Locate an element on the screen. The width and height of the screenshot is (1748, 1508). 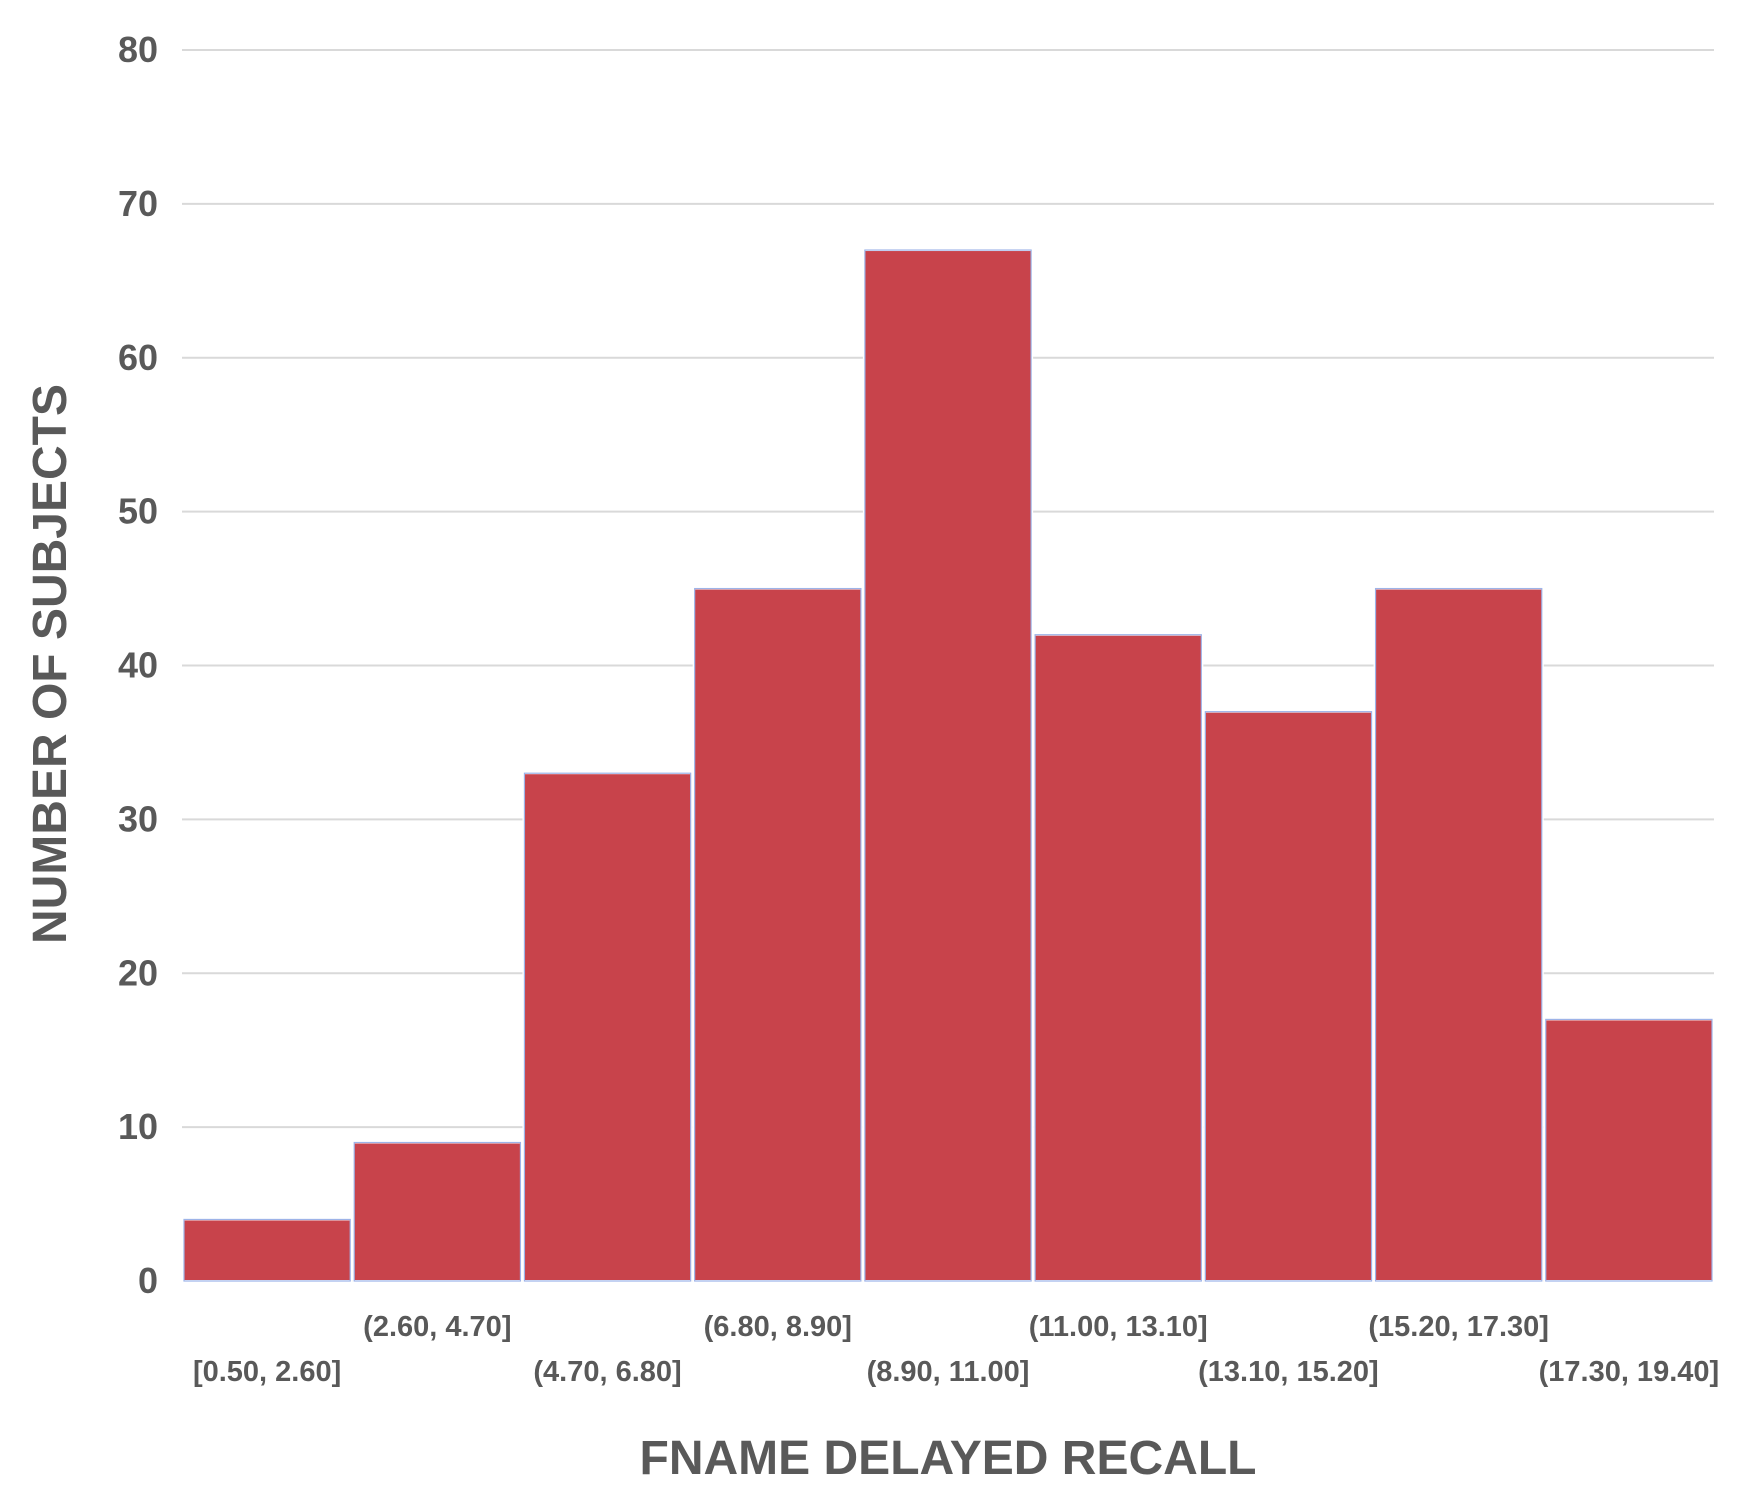
x-tick-label: (8.90, 11.00] is located at coordinates (948, 1372).